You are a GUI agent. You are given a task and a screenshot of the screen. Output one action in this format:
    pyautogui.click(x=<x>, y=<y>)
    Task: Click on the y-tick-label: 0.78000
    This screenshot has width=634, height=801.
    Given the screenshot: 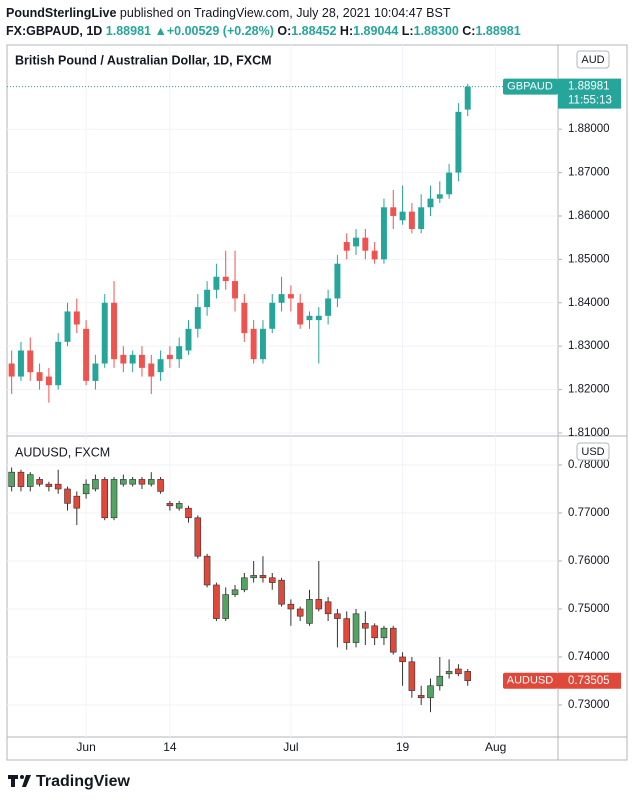 What is the action you would take?
    pyautogui.click(x=589, y=465)
    